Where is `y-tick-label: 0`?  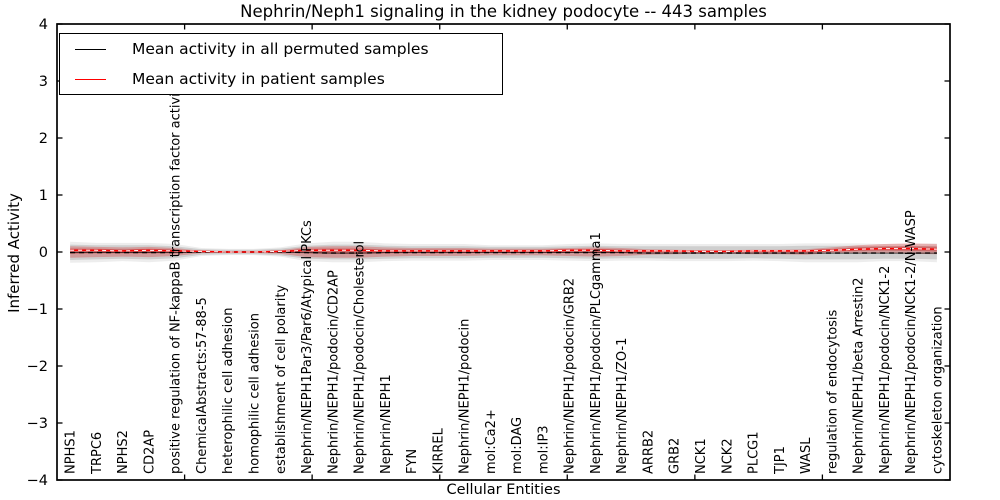
y-tick-label: 0 is located at coordinates (43, 253).